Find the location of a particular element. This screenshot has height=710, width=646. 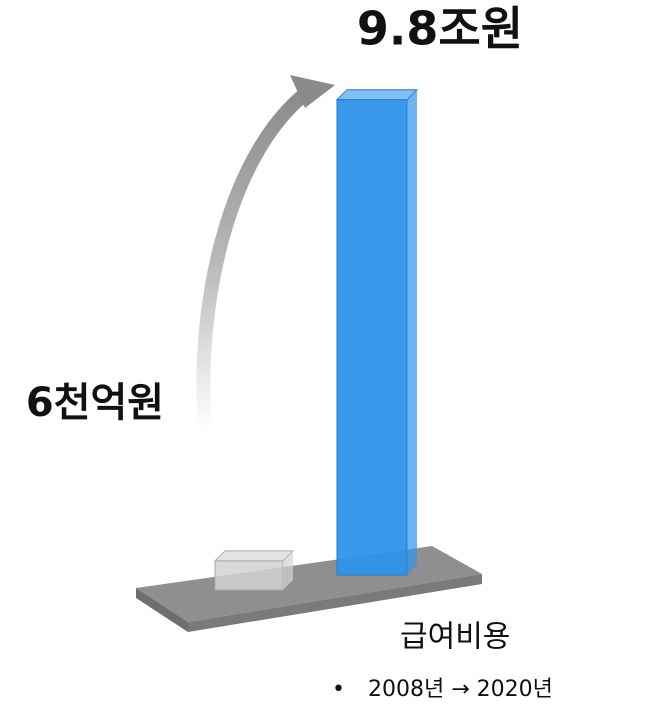

note: 2008년 → 2020년 is located at coordinates (460, 689).